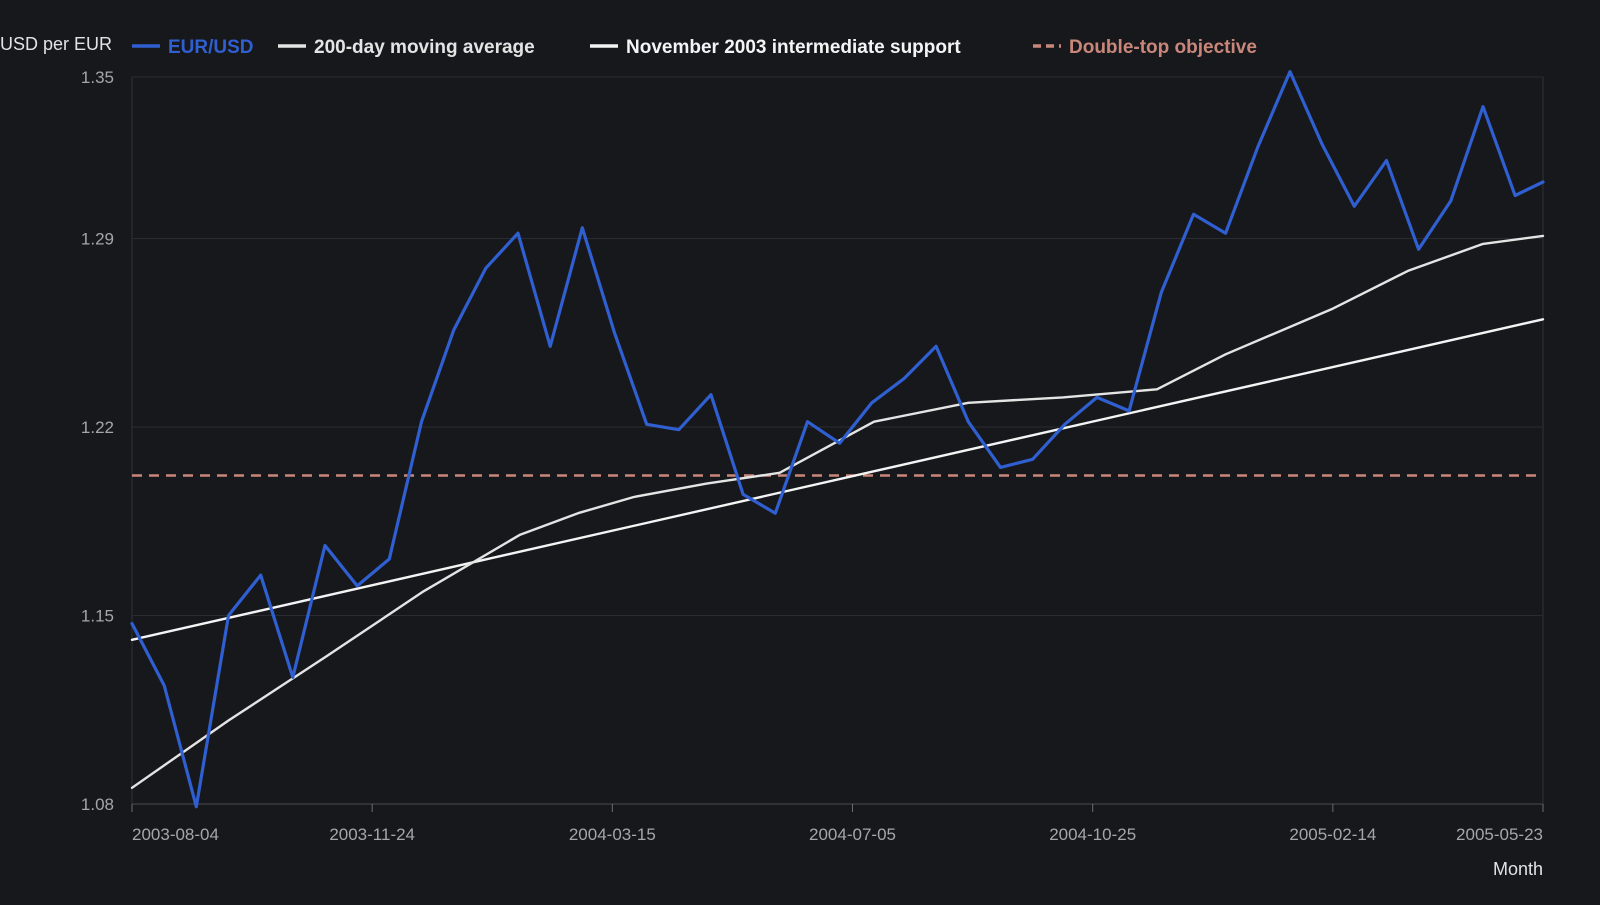  What do you see at coordinates (1092, 834) in the screenshot?
I see `x-tick-label: 2004-10-25` at bounding box center [1092, 834].